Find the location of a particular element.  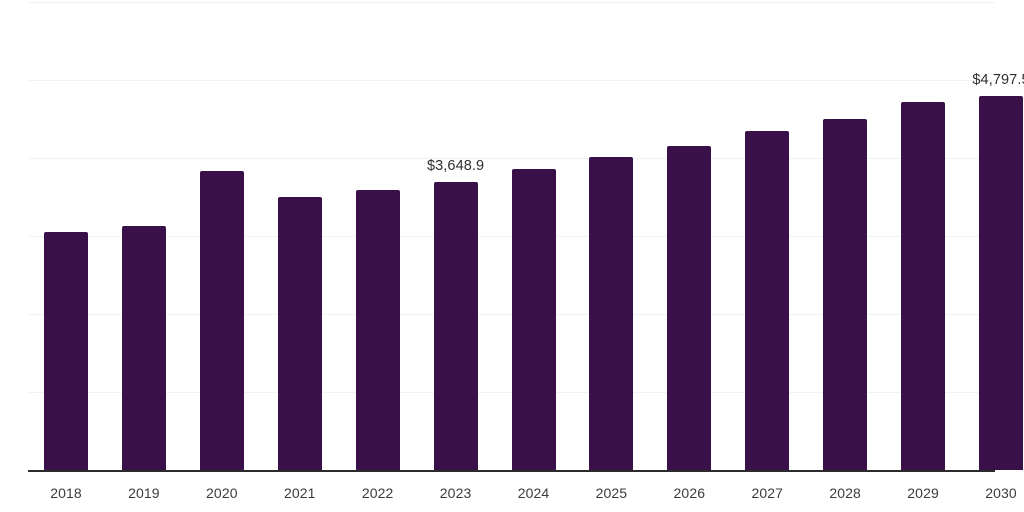

bar-value-label-2030: $4,797.5 is located at coordinates (998, 80).